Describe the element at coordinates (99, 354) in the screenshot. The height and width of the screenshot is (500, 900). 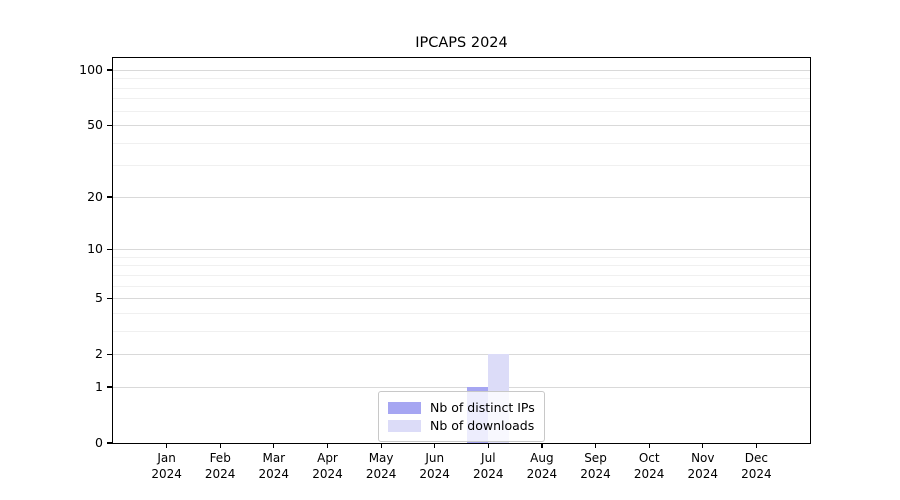
I see `y-tick-label: 2` at that location.